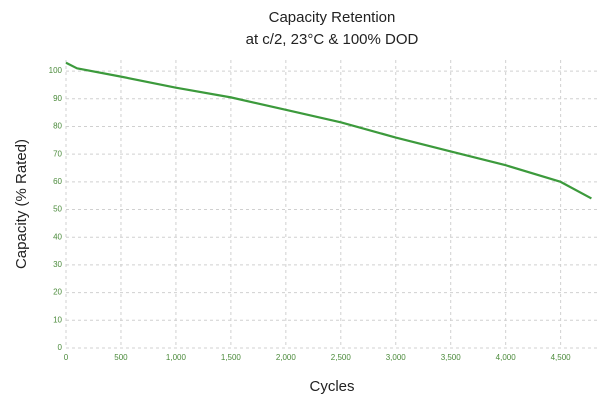 This screenshot has width=601, height=401. I want to click on x-tick-label: 3,000, so click(396, 357).